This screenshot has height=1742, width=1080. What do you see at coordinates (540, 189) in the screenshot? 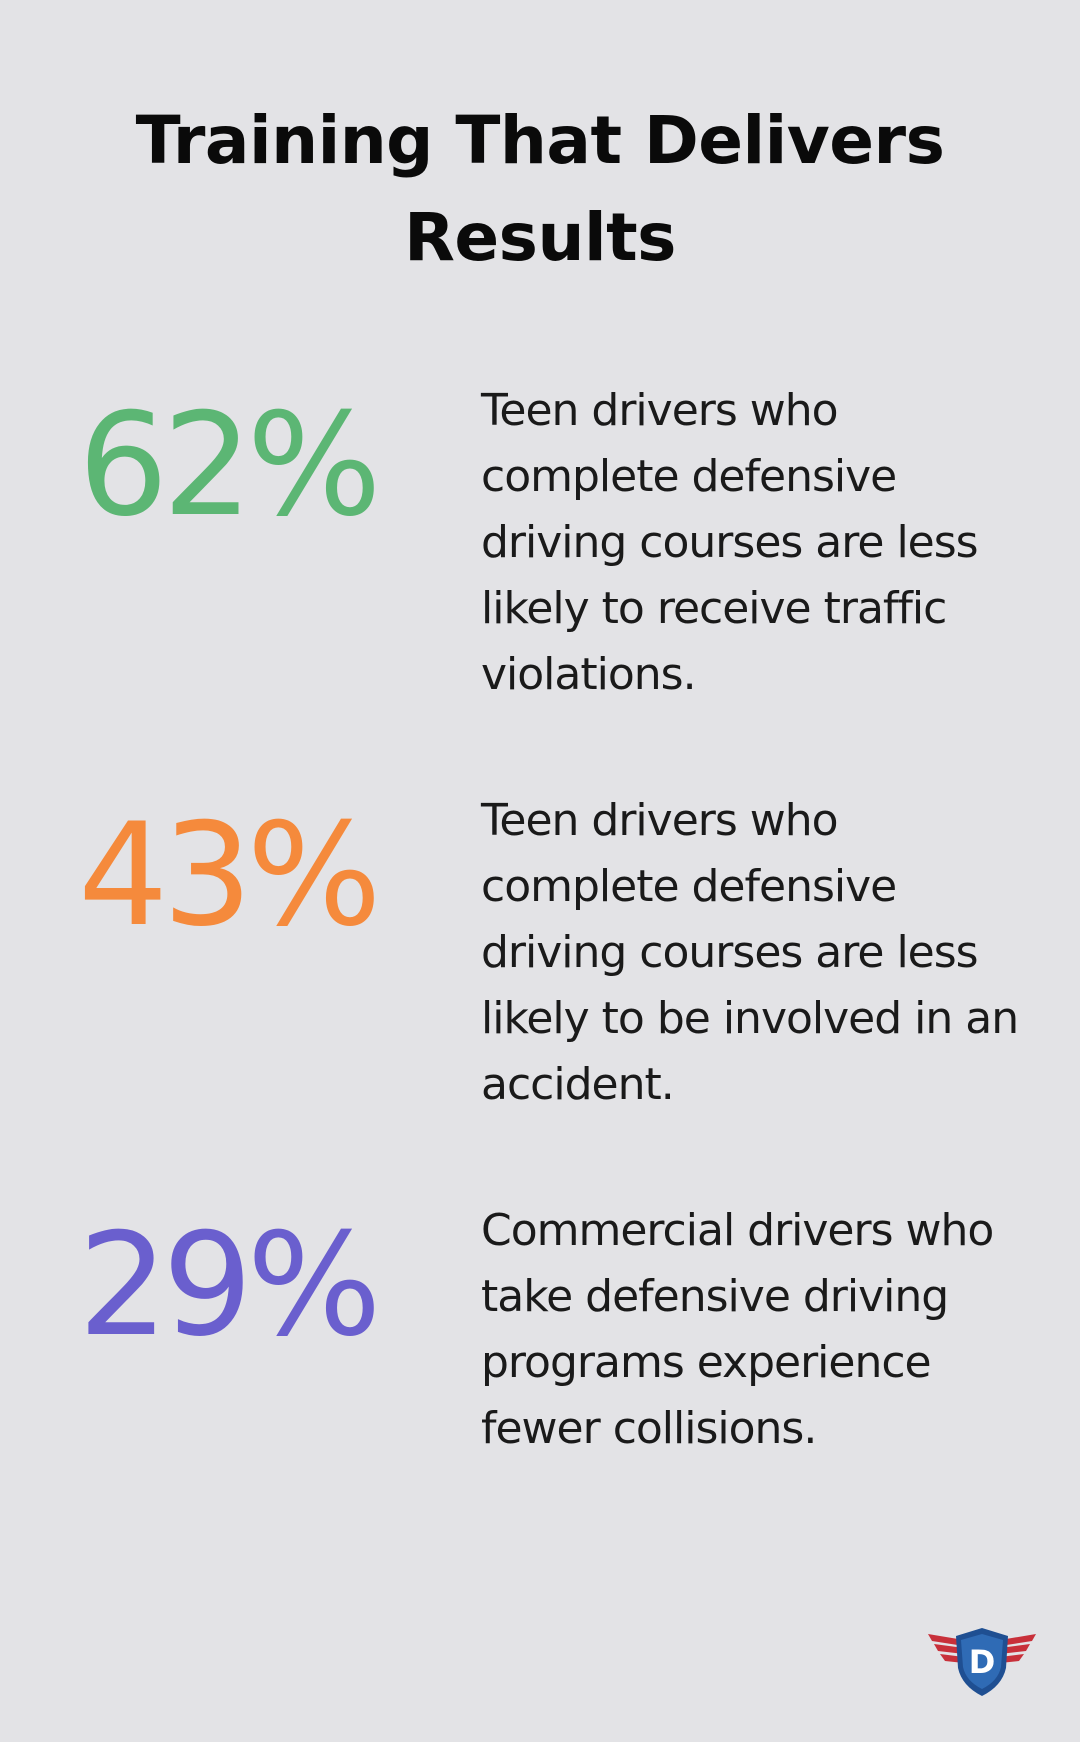
I see `page-title: Training That Delivers Results` at bounding box center [540, 189].